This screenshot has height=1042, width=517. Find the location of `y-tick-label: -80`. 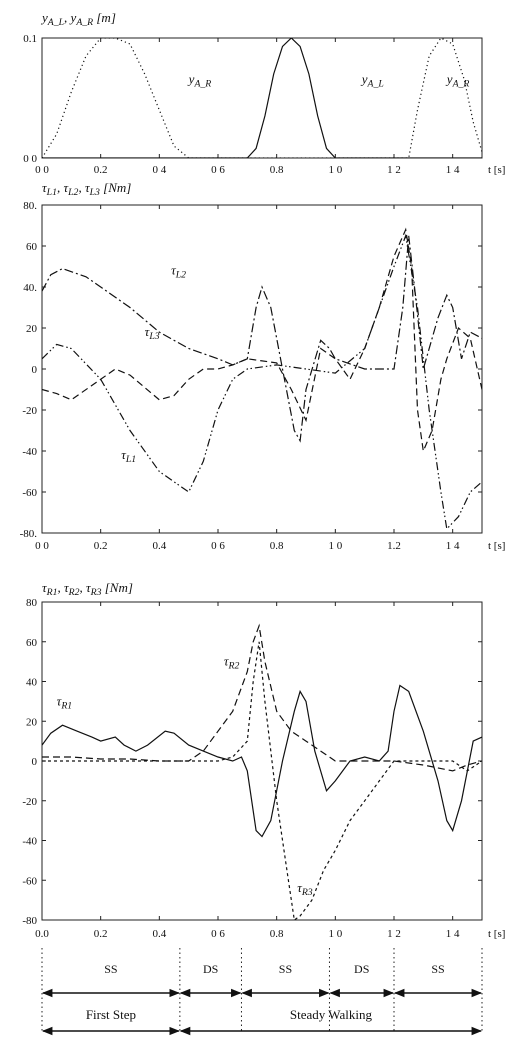

y-tick-label: -80 is located at coordinates (29, 921).